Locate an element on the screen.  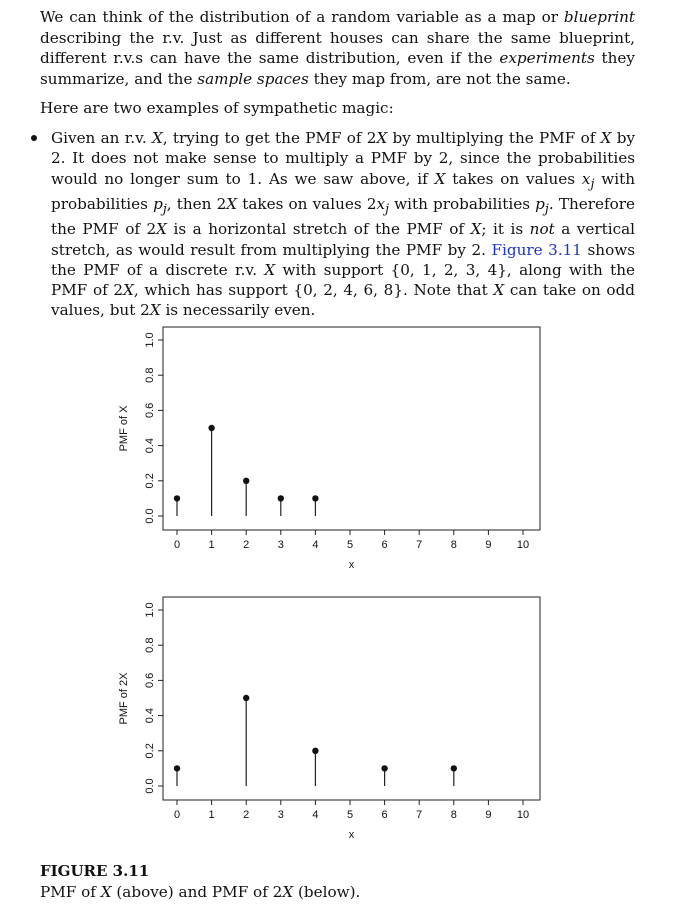
pmf-x-x-tick-label: 4 is located at coordinates (315, 545).